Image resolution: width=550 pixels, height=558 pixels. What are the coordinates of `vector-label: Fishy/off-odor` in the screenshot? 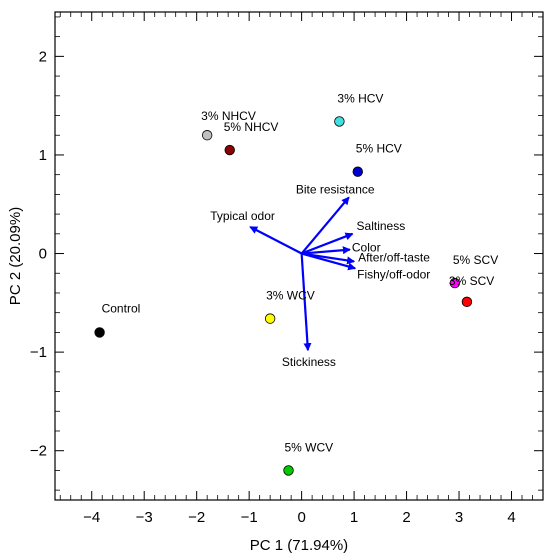 It's located at (393, 274).